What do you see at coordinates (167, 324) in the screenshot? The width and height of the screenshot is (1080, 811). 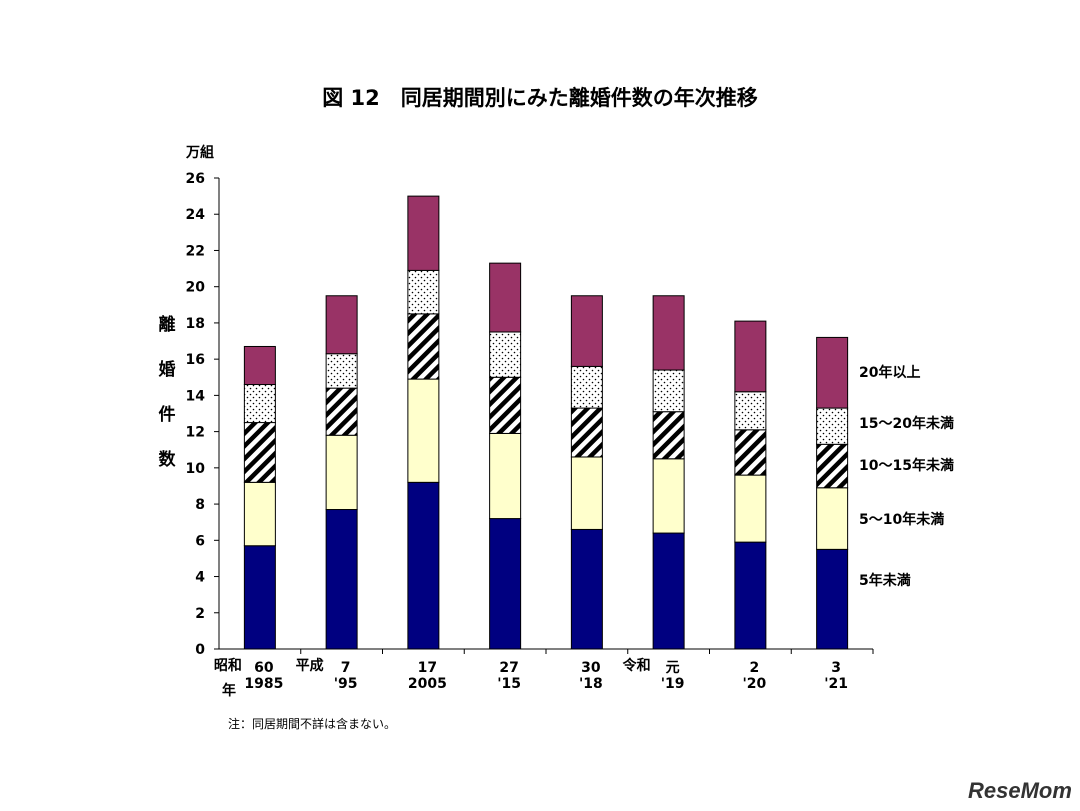 I see `y-axis-label-char: 離` at bounding box center [167, 324].